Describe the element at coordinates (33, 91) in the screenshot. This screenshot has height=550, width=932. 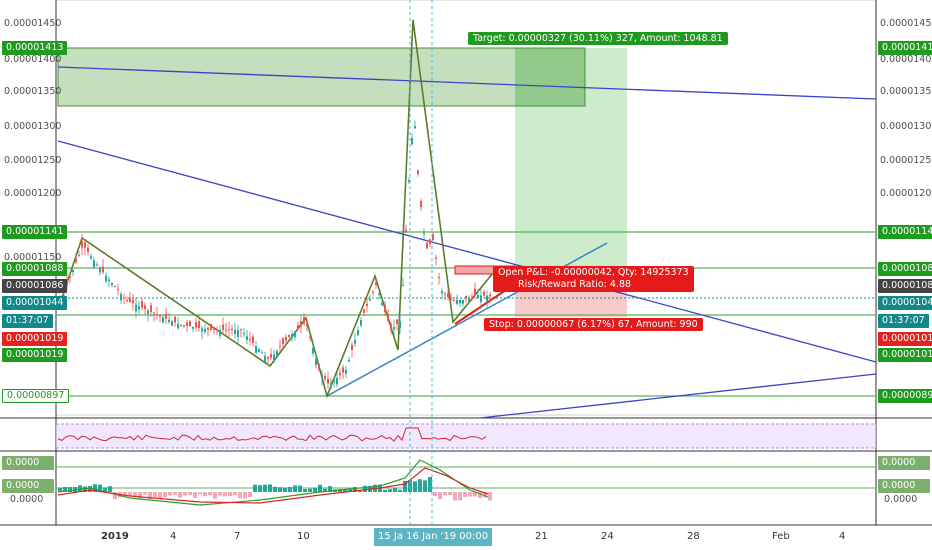
I see `price-scale-label-left: 0.00001350` at that location.